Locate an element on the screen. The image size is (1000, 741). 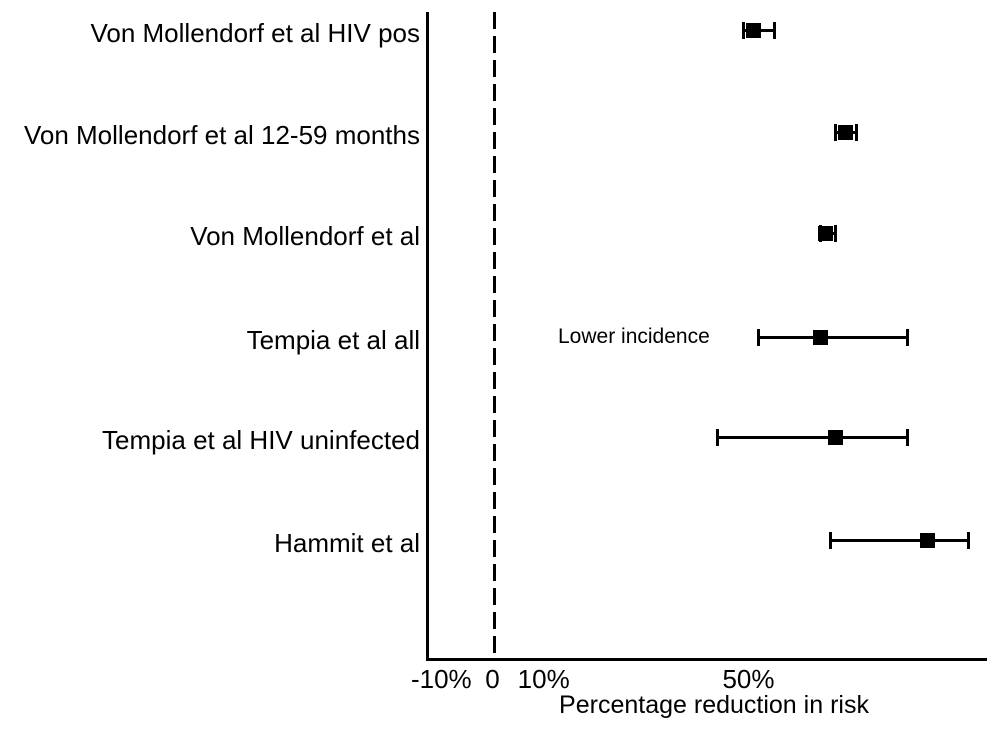
x-tick-label: 50% is located at coordinates (748, 679).